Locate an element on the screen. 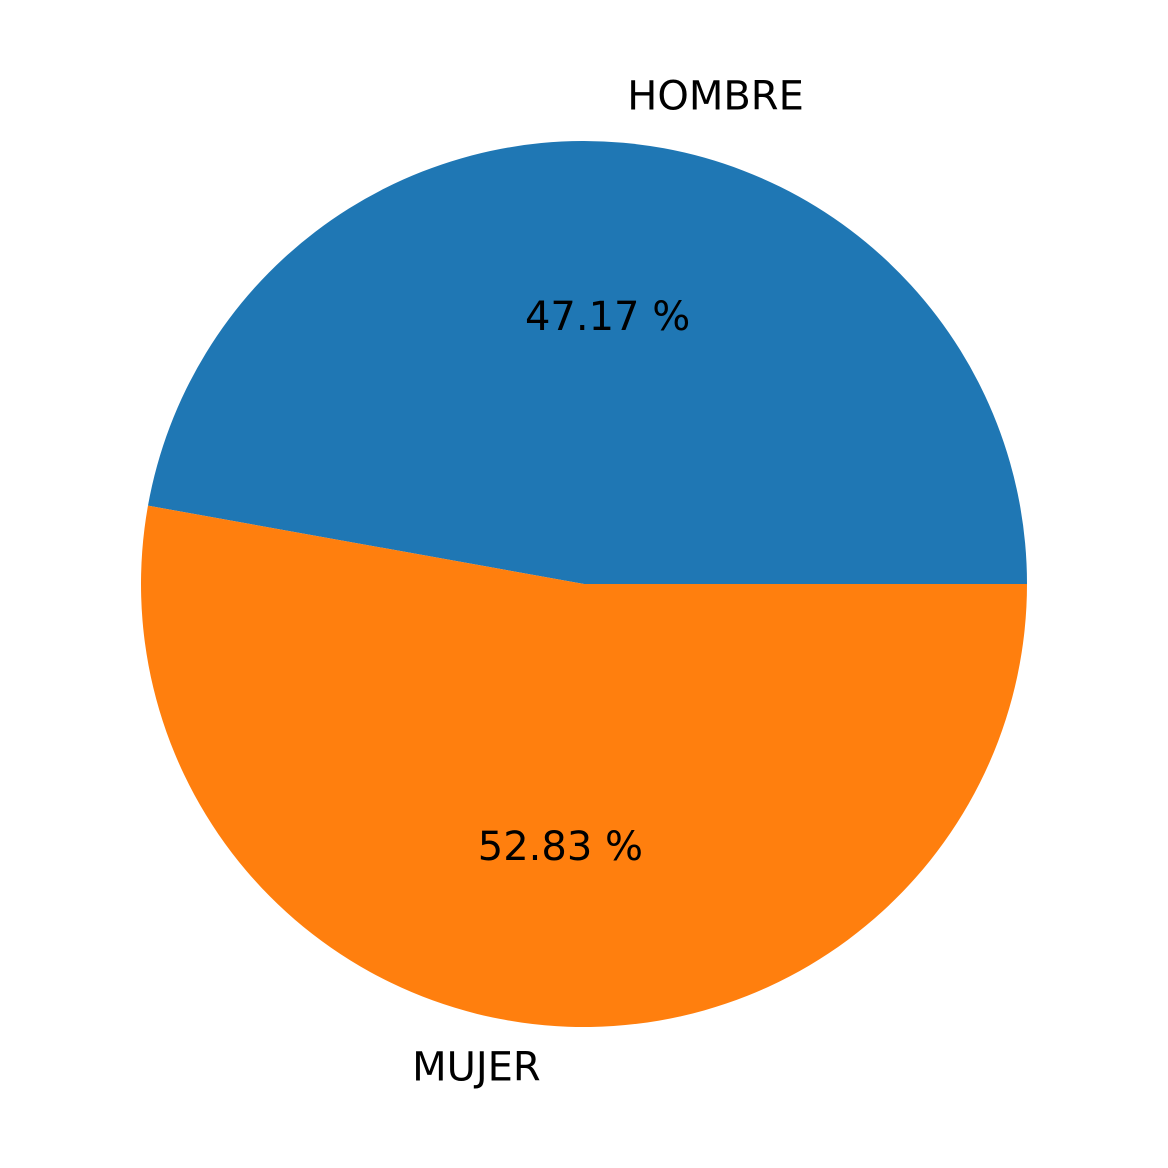  slice-label-hombre: HOMBRE is located at coordinates (715, 97).